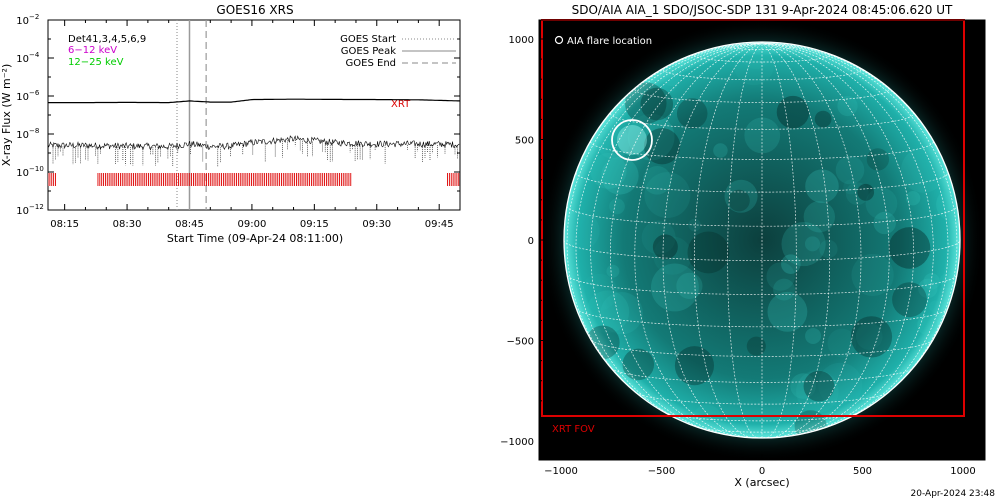 This screenshot has height=504, width=1000. I want to click on goes-legend: GOES Start GOES Peak GOES End, so click(398, 51).